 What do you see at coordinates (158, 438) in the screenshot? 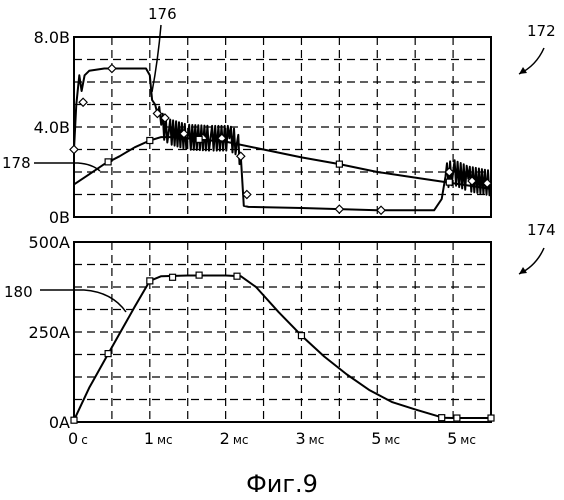
I see `x-tick-label: 1мс` at bounding box center [158, 438].